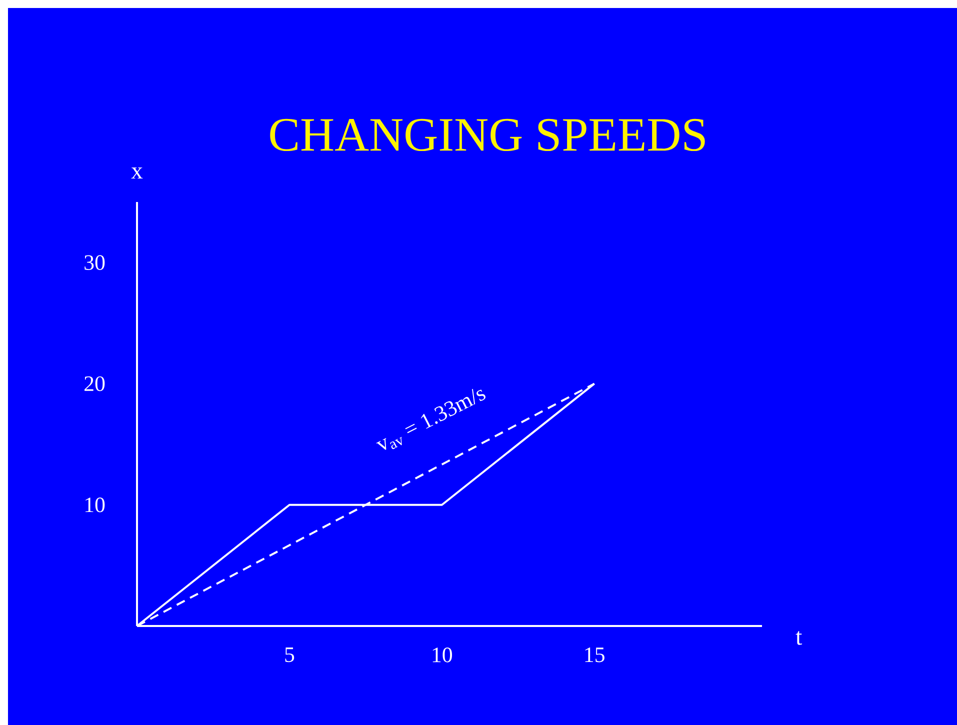 The height and width of the screenshot is (725, 957). Describe the element at coordinates (442, 655) in the screenshot. I see `x-tick-label: 10` at that location.